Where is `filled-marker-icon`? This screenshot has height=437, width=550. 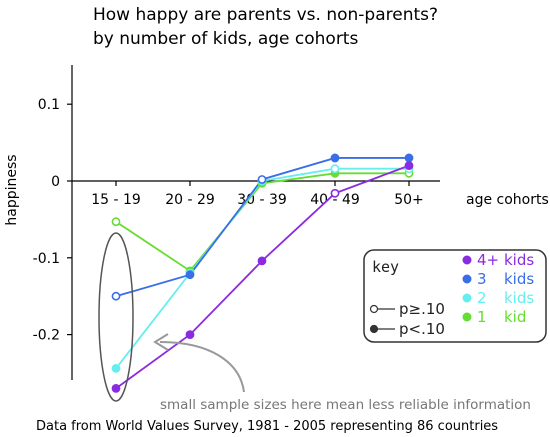 filled-marker-icon is located at coordinates (374, 329).